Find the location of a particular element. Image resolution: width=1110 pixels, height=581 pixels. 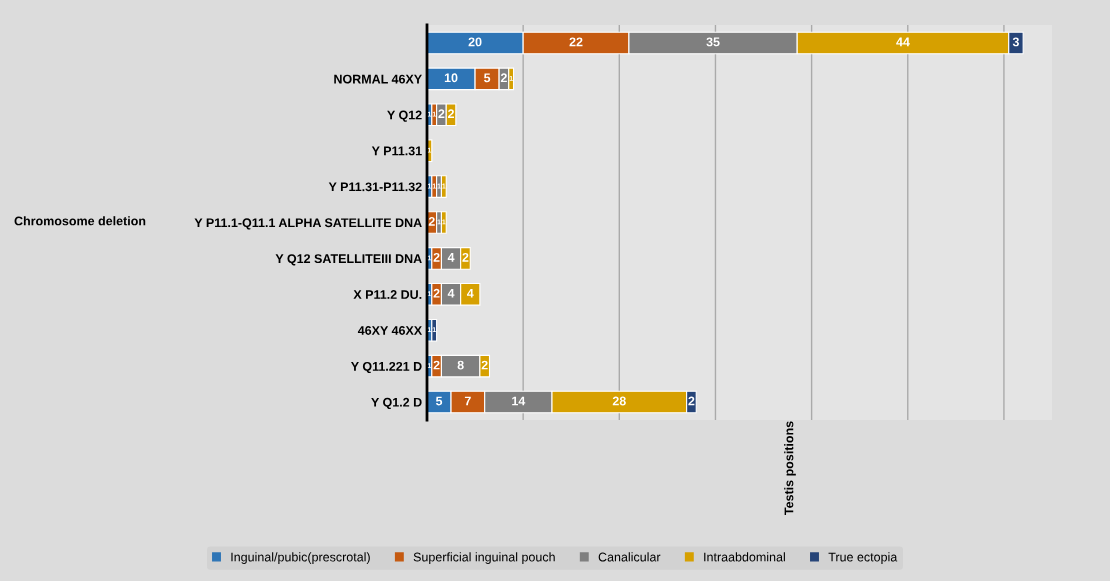

data-label: 44 is located at coordinates (903, 42).